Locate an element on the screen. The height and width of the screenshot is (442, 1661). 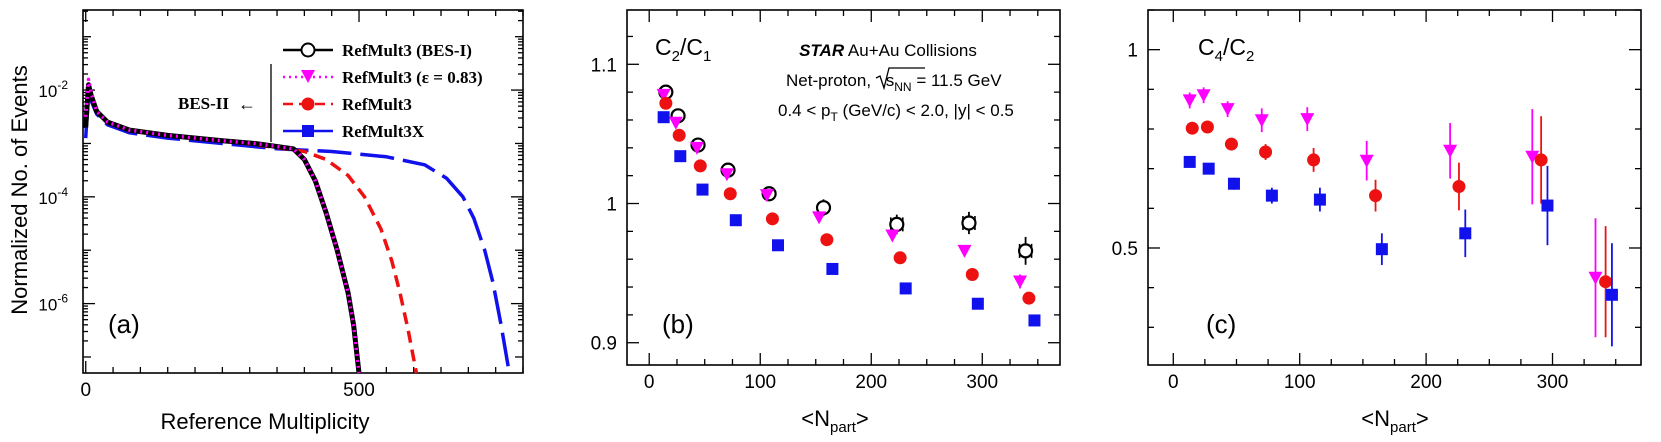
panel-a-xtick-label: 500 is located at coordinates (359, 390).